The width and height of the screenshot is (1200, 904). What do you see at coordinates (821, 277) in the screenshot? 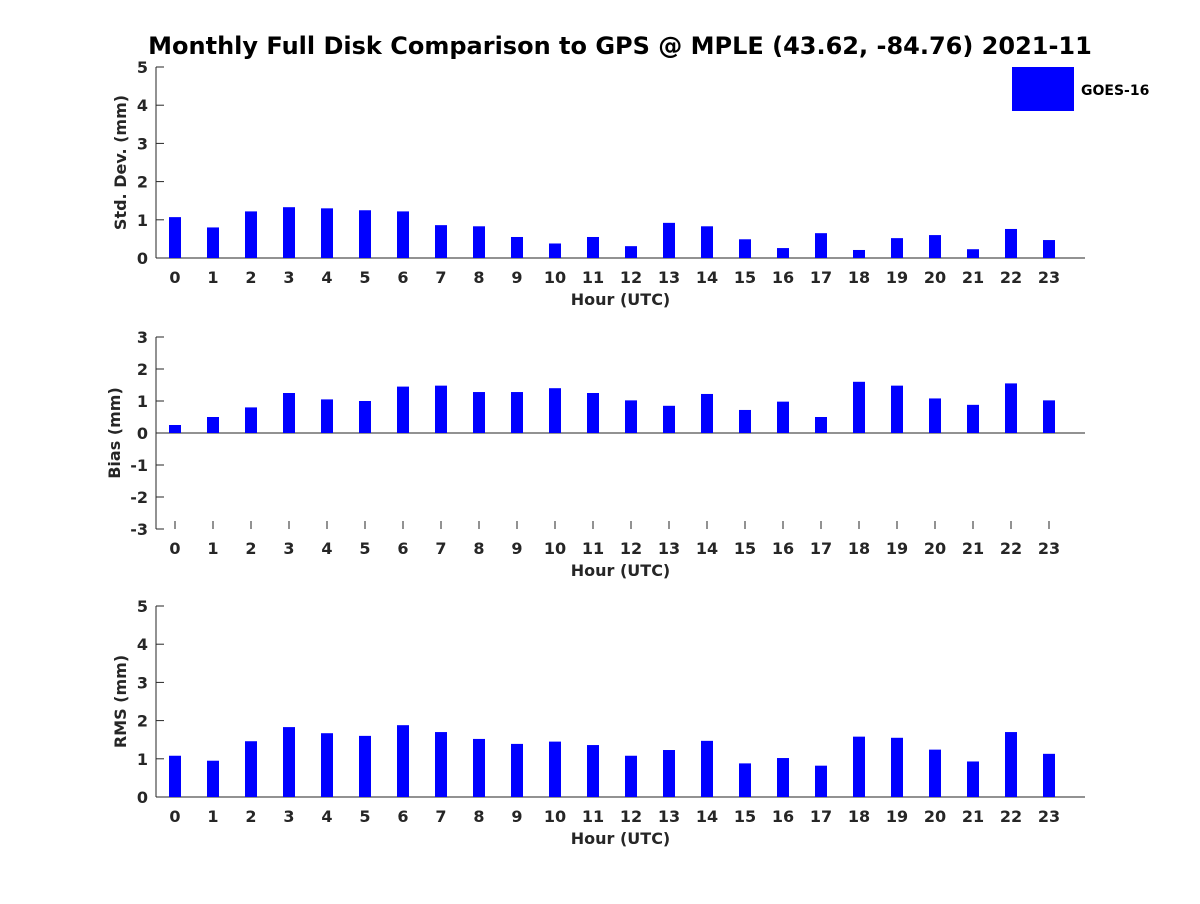
I see `x-tick-label: 17` at bounding box center [821, 277].